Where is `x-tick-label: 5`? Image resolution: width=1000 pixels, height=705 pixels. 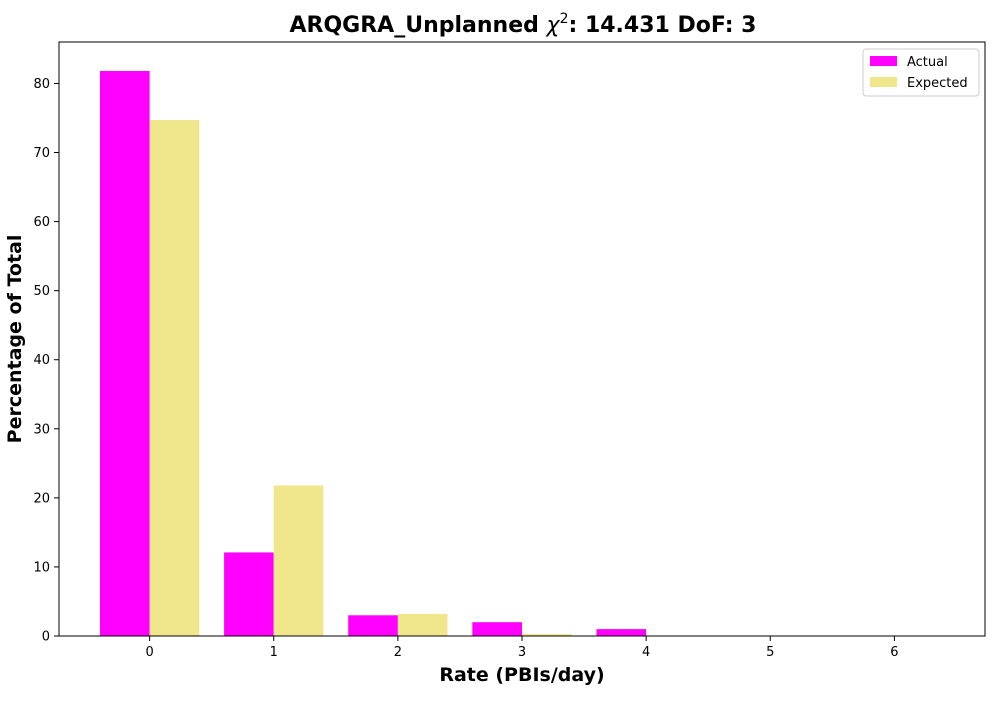
x-tick-label: 5 is located at coordinates (770, 652).